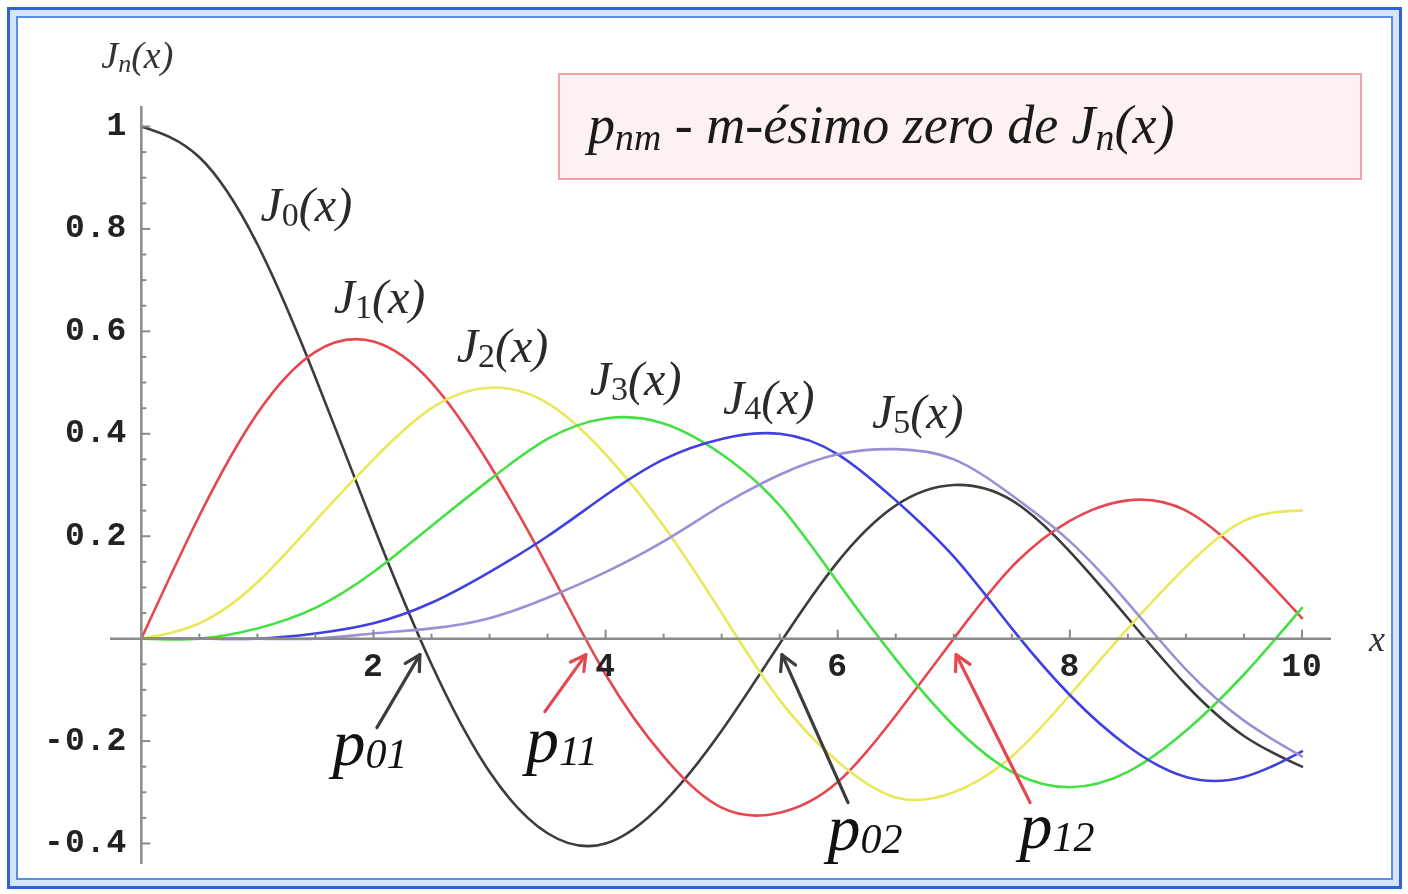  What do you see at coordinates (960, 126) in the screenshot?
I see `note-box: p$_{nm}$ - m-ésimo zero de J$_{n}$(x)` at bounding box center [960, 126].